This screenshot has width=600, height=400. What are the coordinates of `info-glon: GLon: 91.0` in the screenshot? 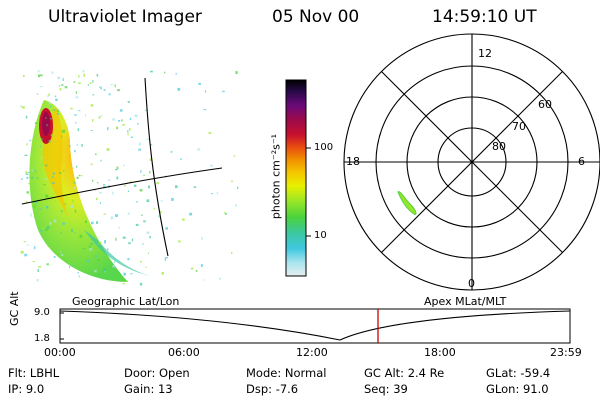 It's located at (517, 389).